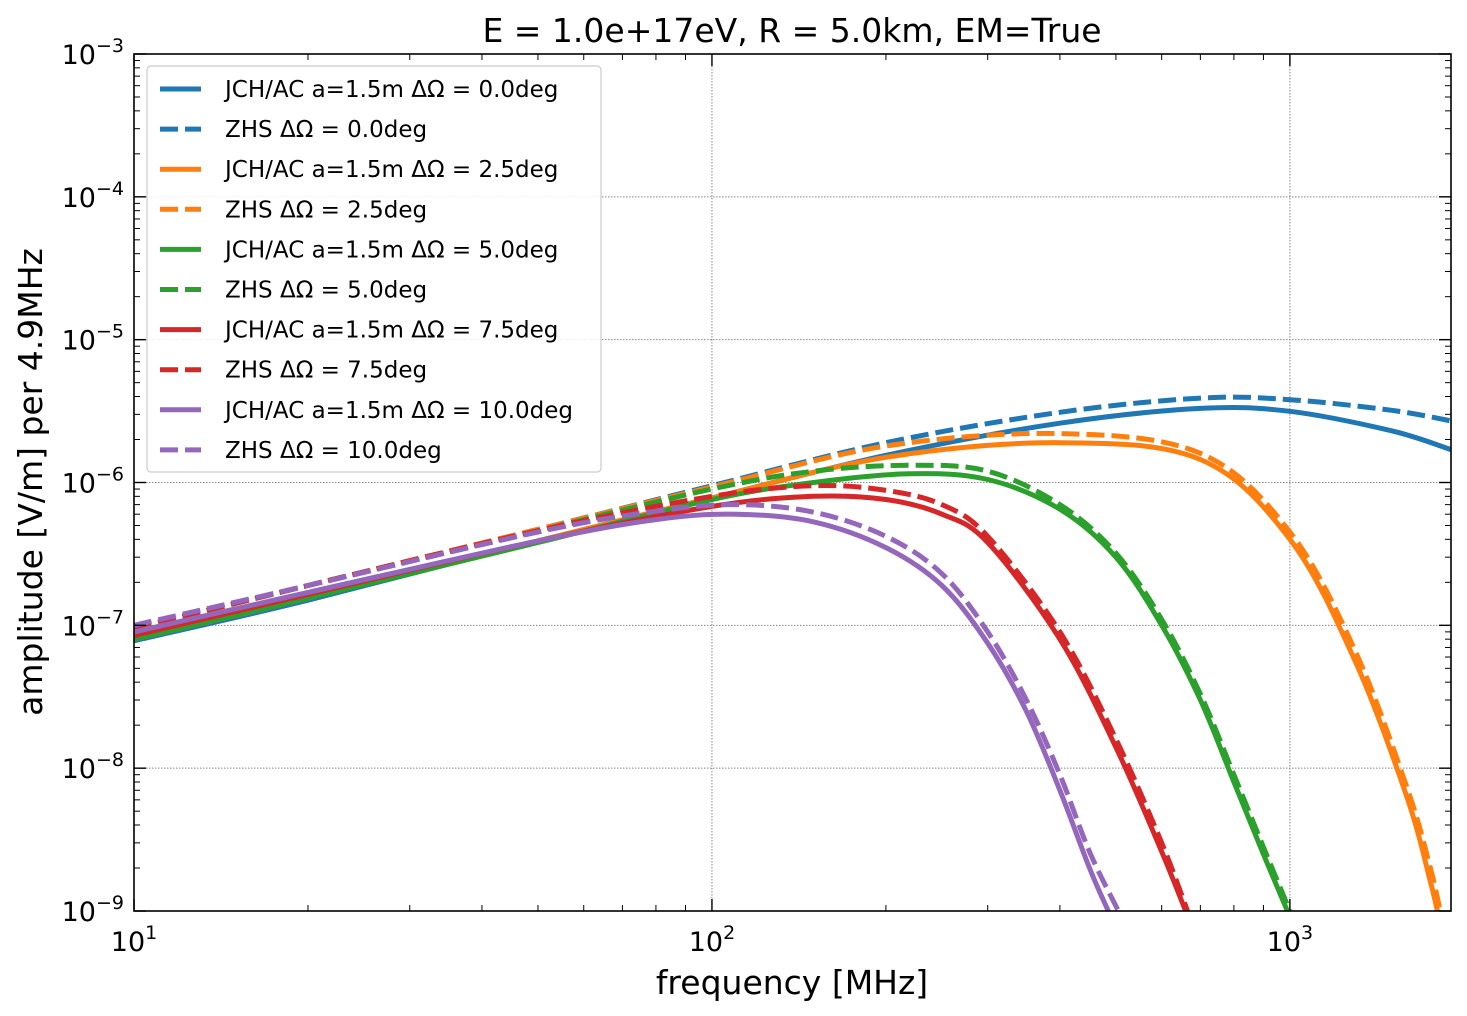 Image resolution: width=1467 pixels, height=1016 pixels. I want to click on legend-label-4: ZHS ΔΩ = 2.5deg, so click(326, 210).